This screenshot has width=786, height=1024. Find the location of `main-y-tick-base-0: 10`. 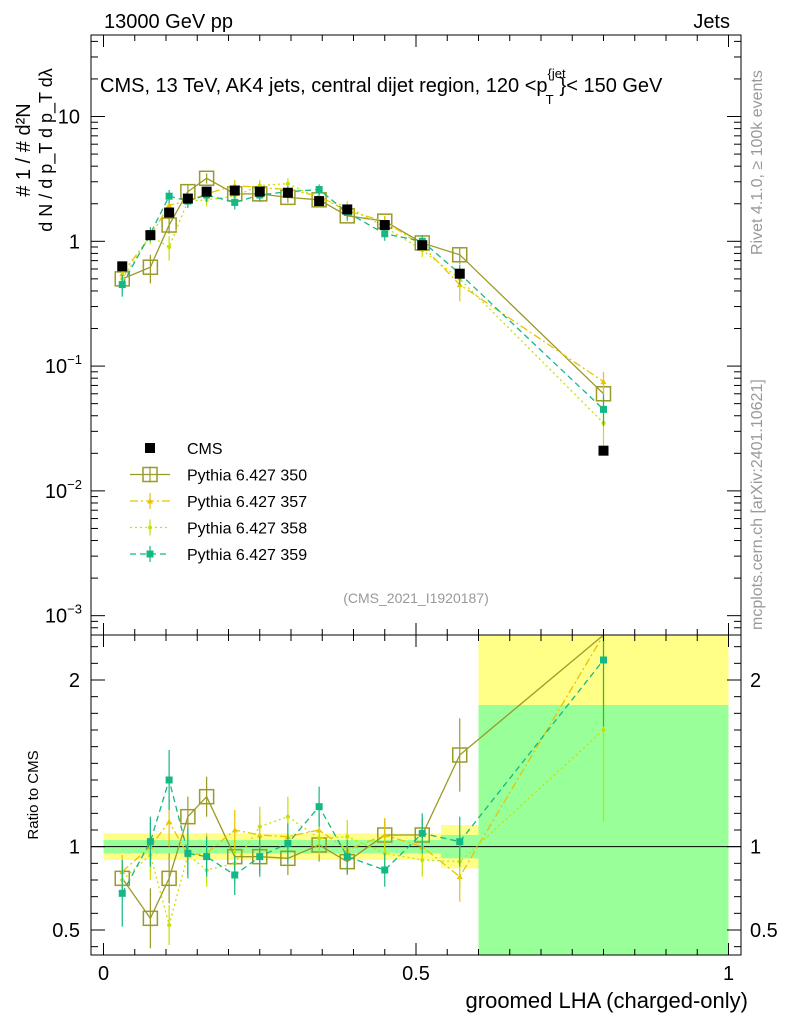

main-y-tick-base-0: 10 is located at coordinates (56, 617).